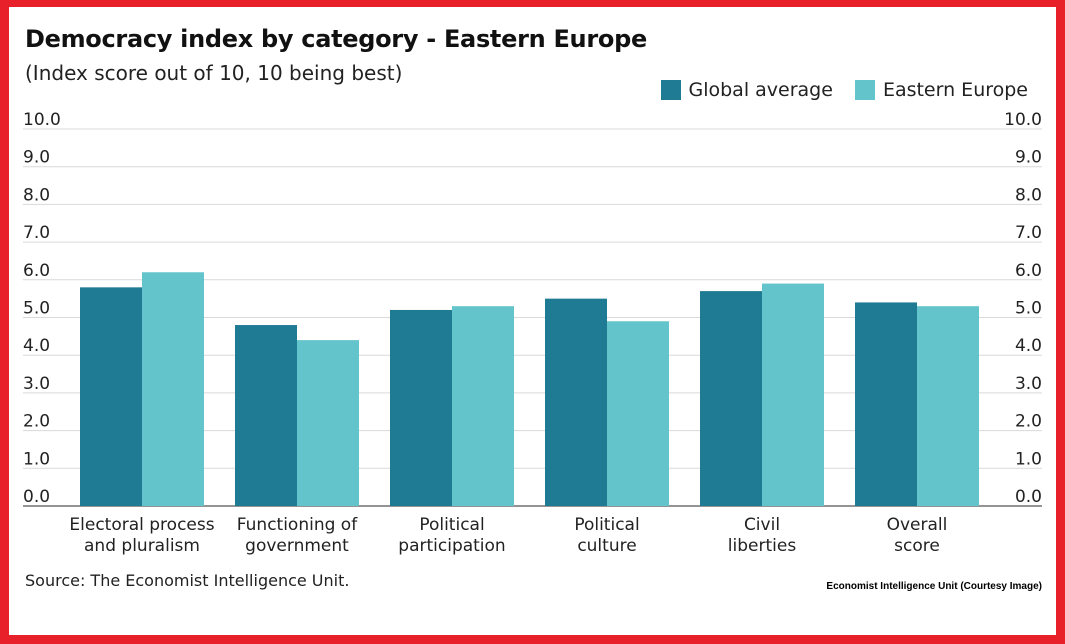 Image resolution: width=1065 pixels, height=644 pixels. Describe the element at coordinates (36, 309) in the screenshot. I see `y-tick-label-left: 5.0` at that location.